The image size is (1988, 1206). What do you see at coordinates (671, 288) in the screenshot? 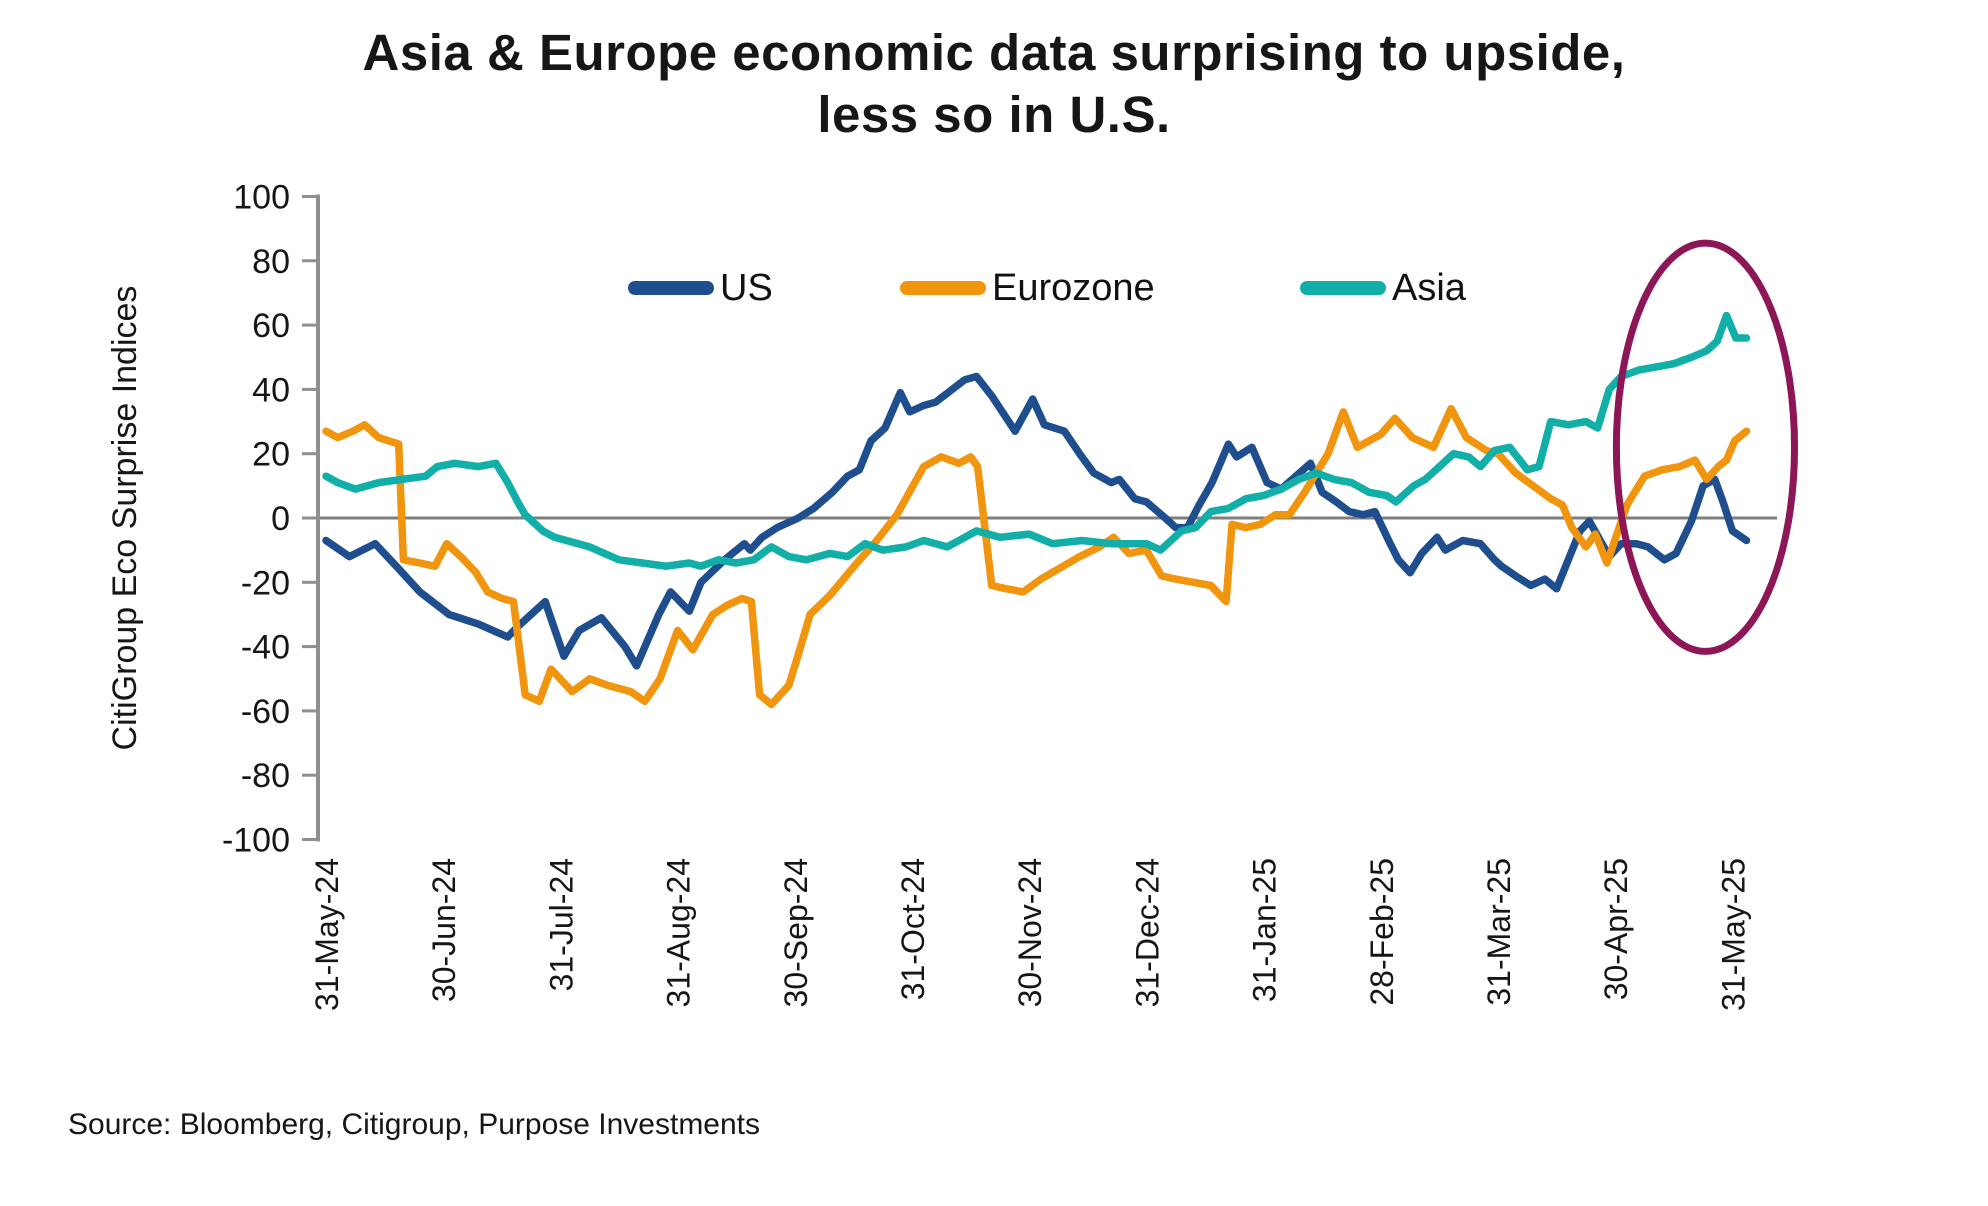
I see `us-line-swatch-icon` at bounding box center [671, 288].